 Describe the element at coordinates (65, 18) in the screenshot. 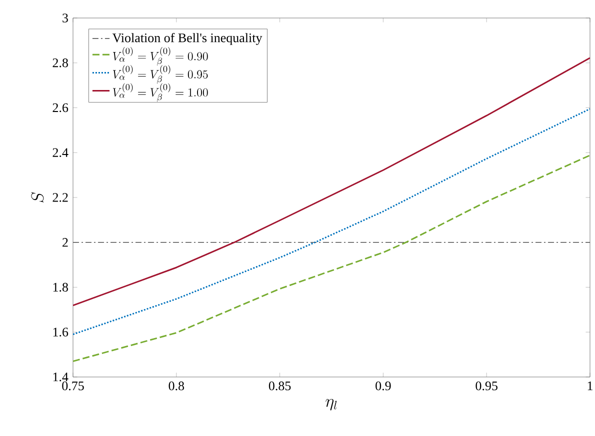

I see `y-tick-label: 3` at that location.